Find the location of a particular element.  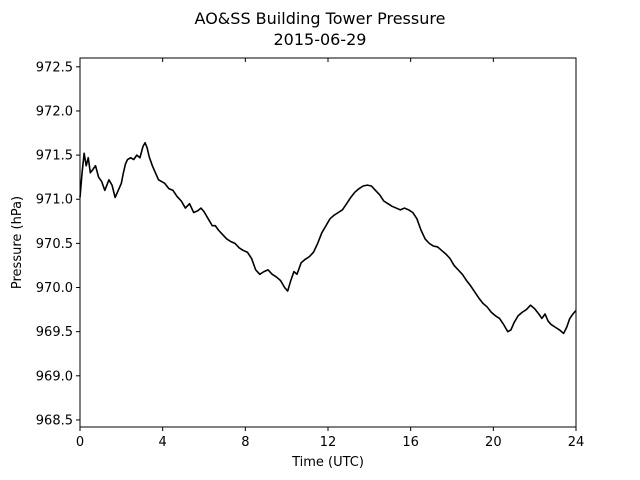

x-tick-label: 4 is located at coordinates (163, 442).